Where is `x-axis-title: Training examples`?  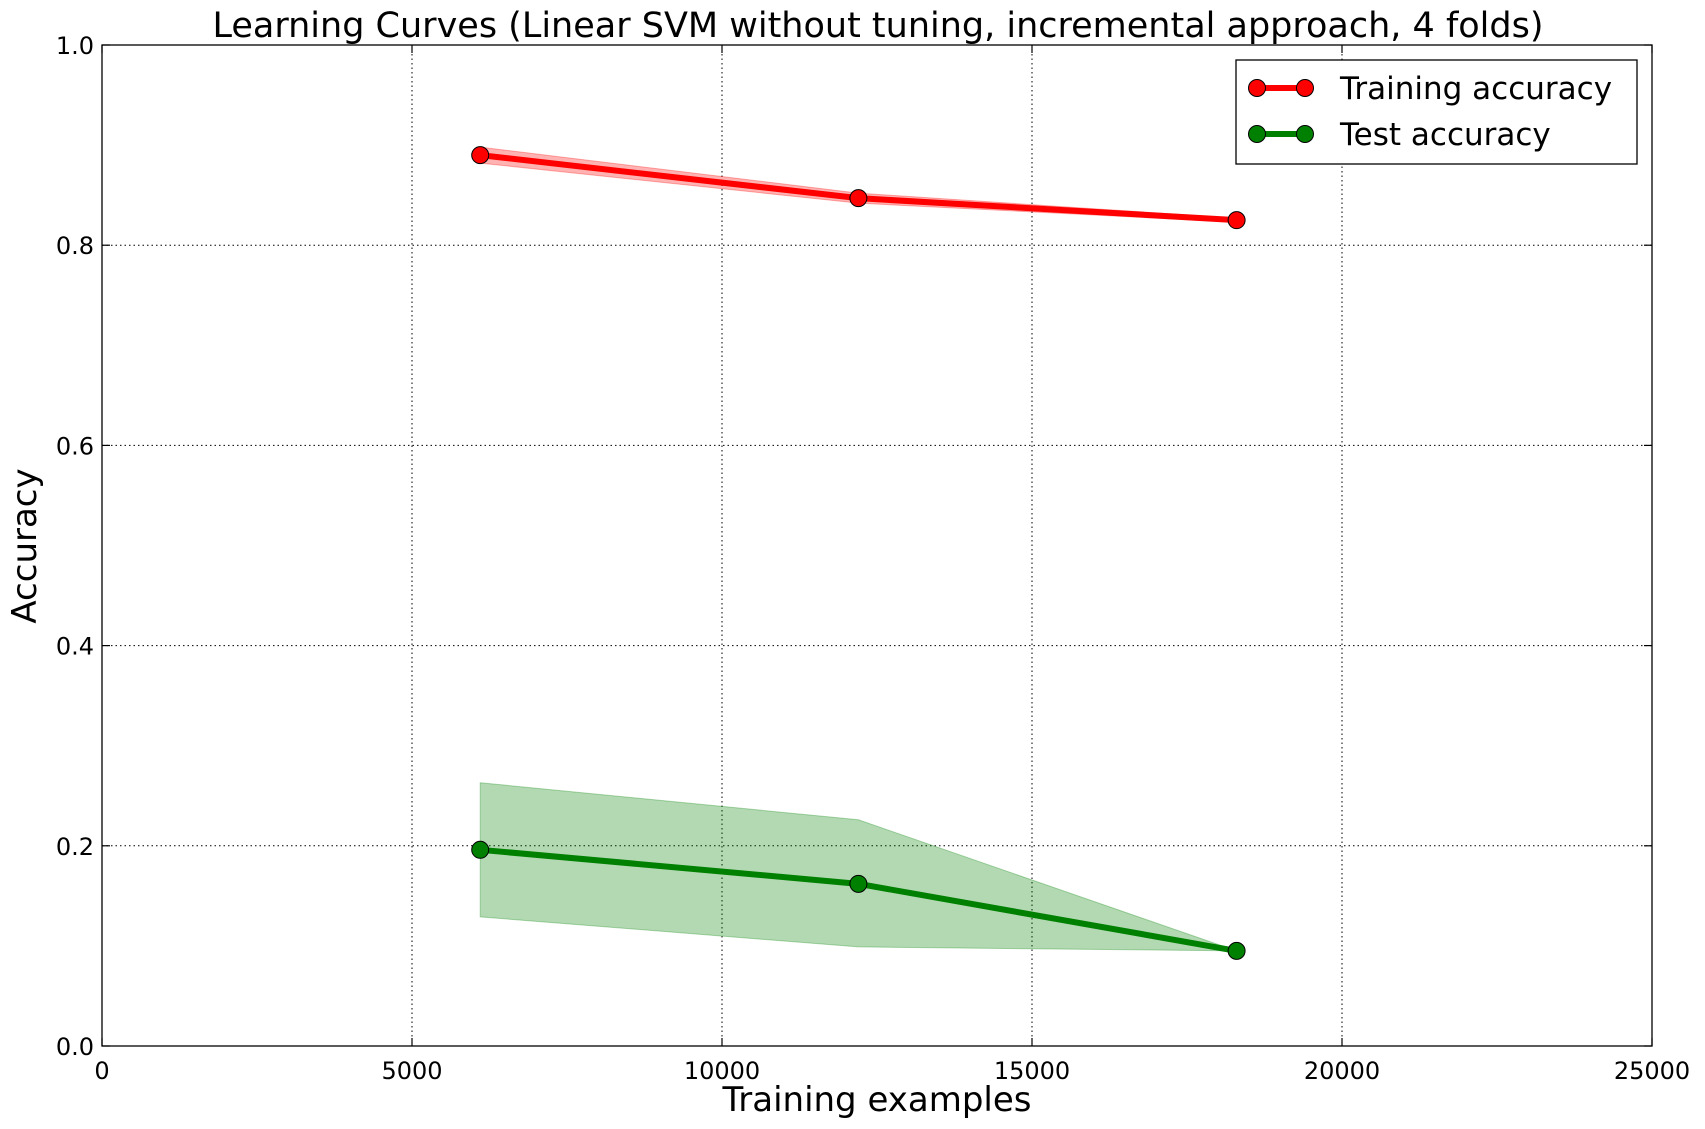
x-axis-title: Training examples is located at coordinates (876, 1100).